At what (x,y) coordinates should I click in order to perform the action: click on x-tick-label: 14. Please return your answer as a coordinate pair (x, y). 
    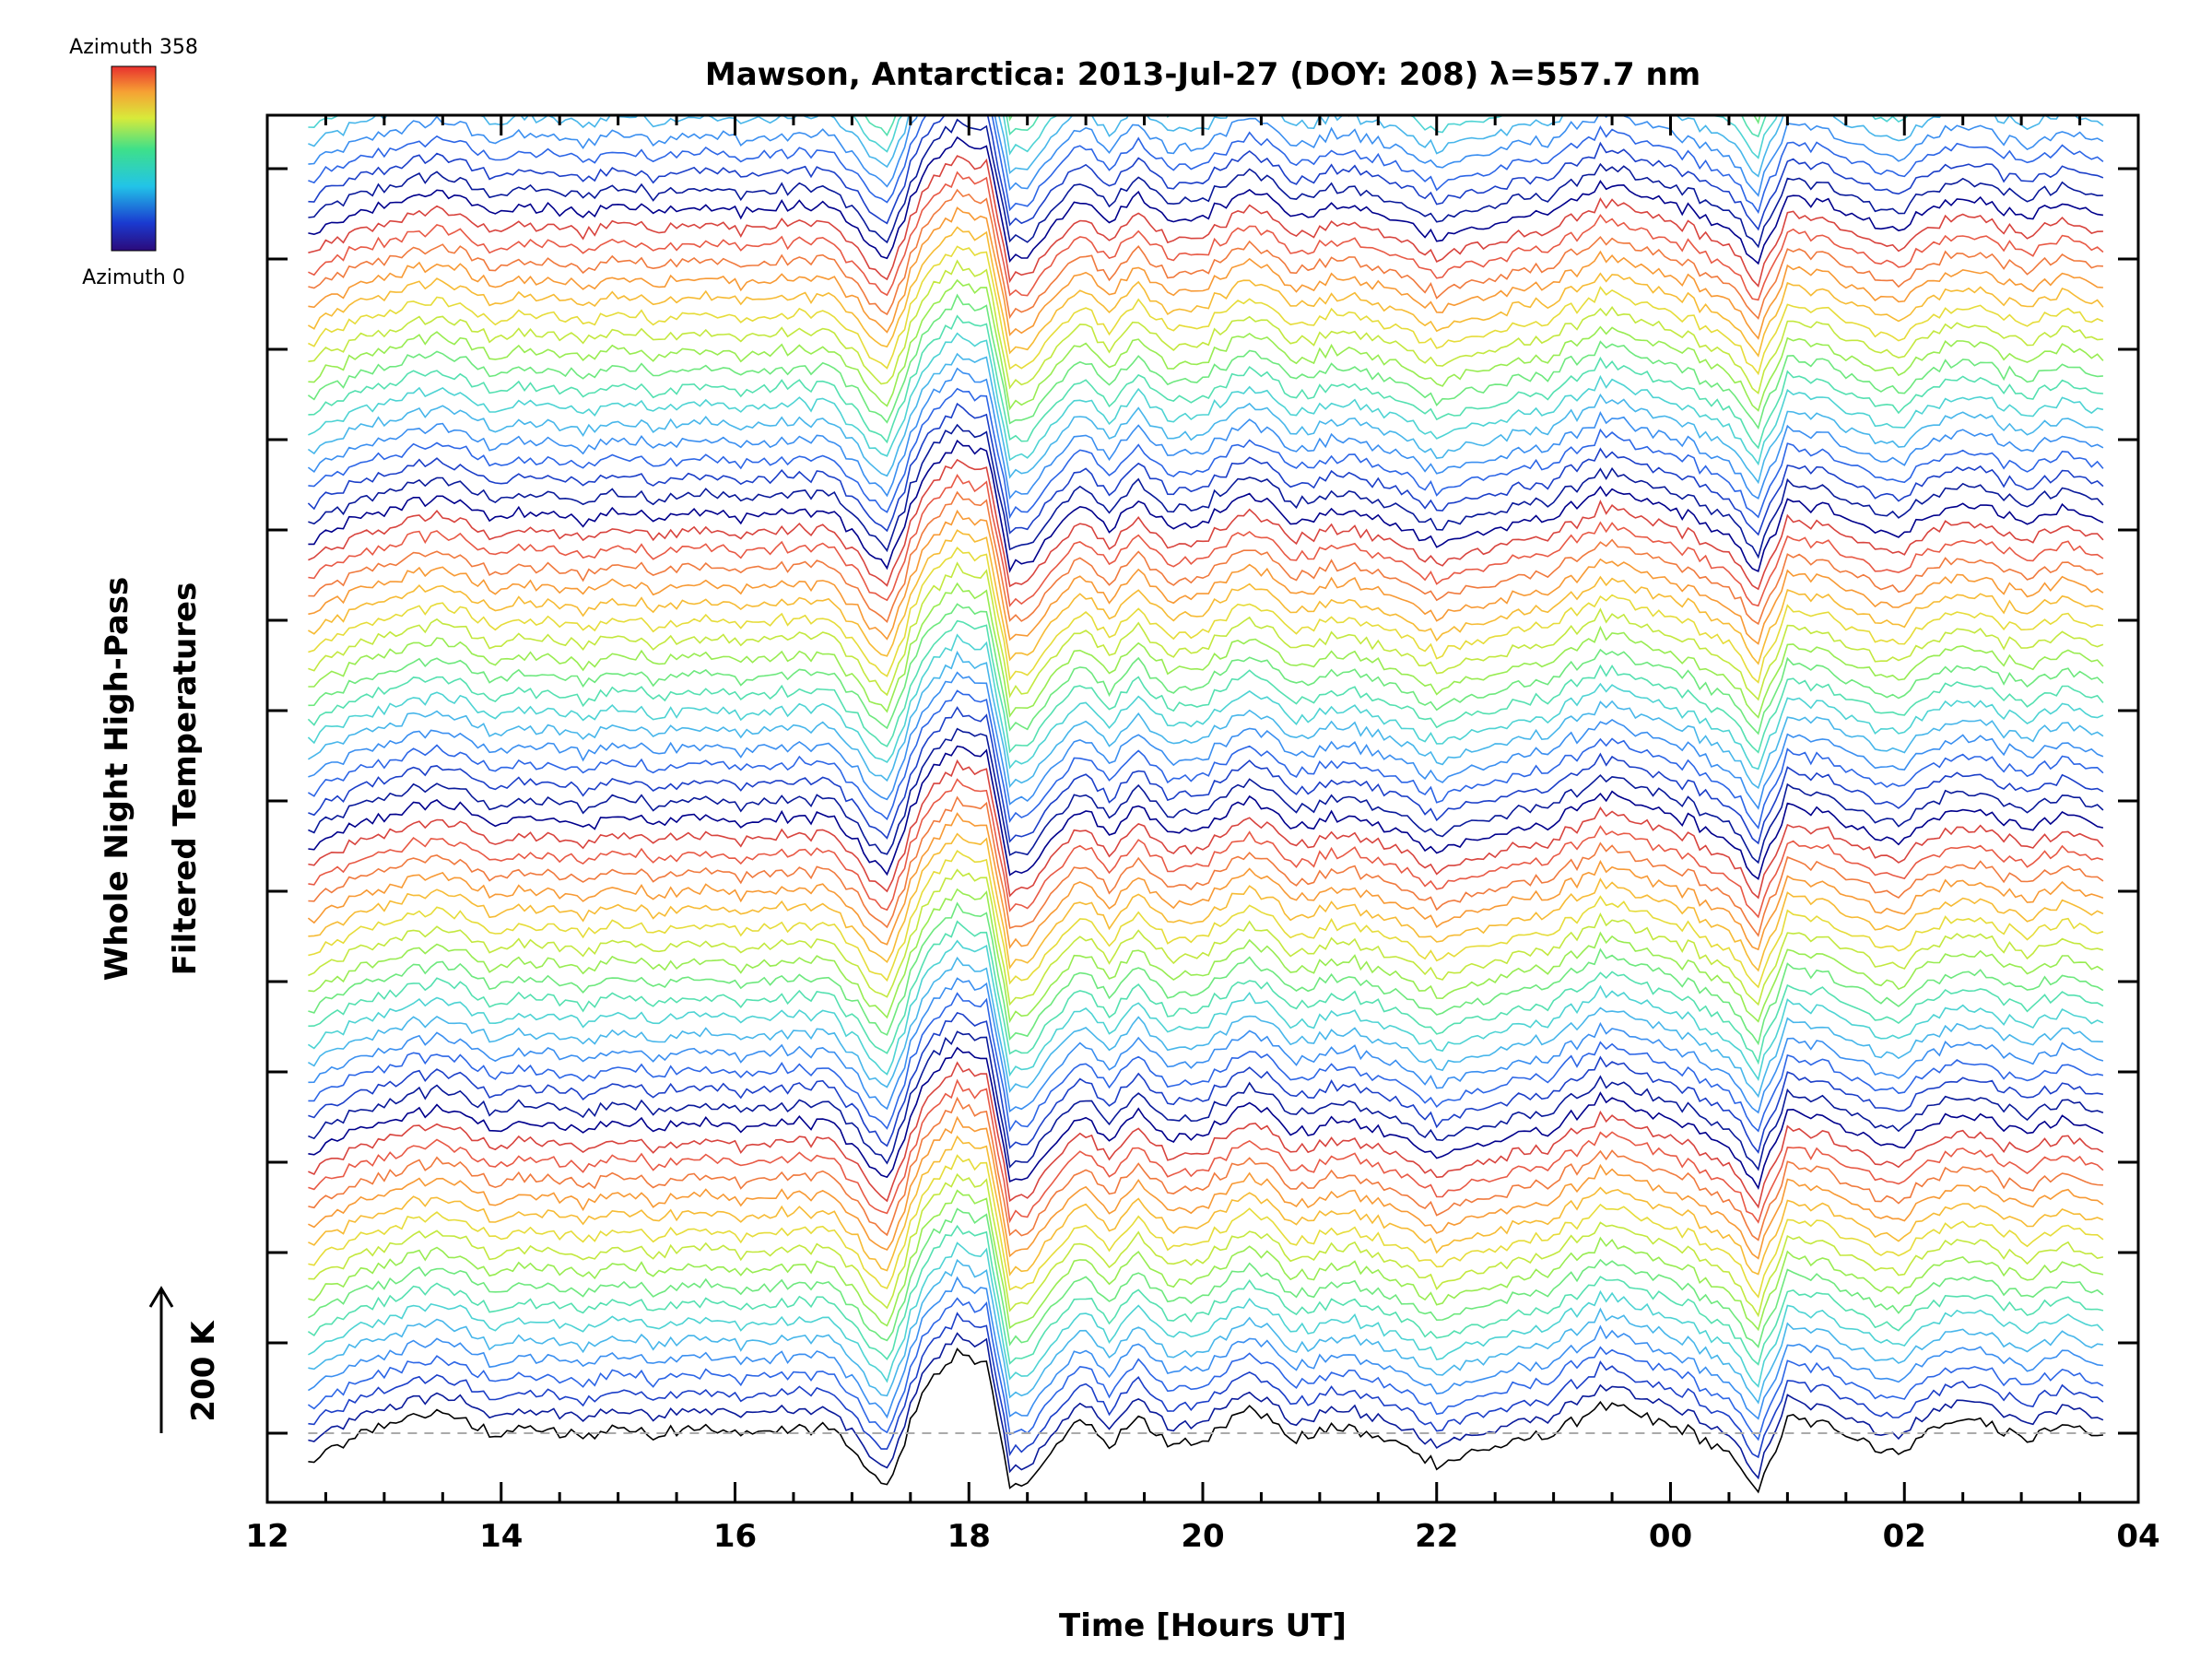
    Looking at the image, I should click on (501, 1536).